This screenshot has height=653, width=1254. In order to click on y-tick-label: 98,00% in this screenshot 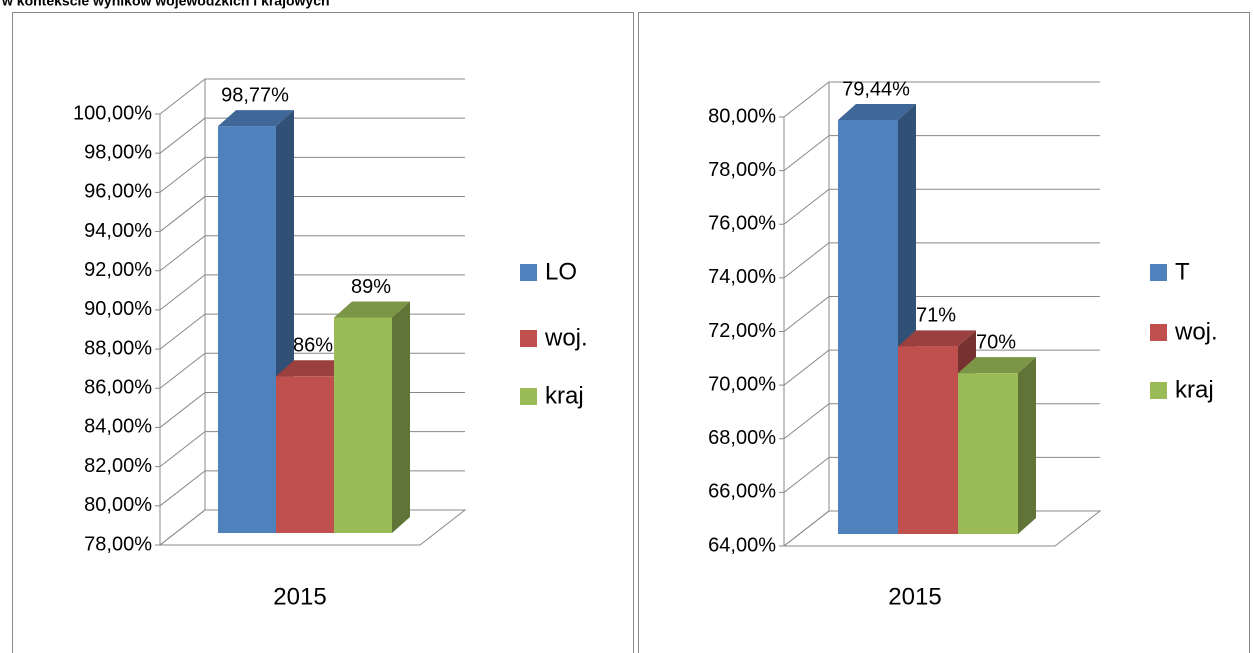, I will do `click(118, 152)`.